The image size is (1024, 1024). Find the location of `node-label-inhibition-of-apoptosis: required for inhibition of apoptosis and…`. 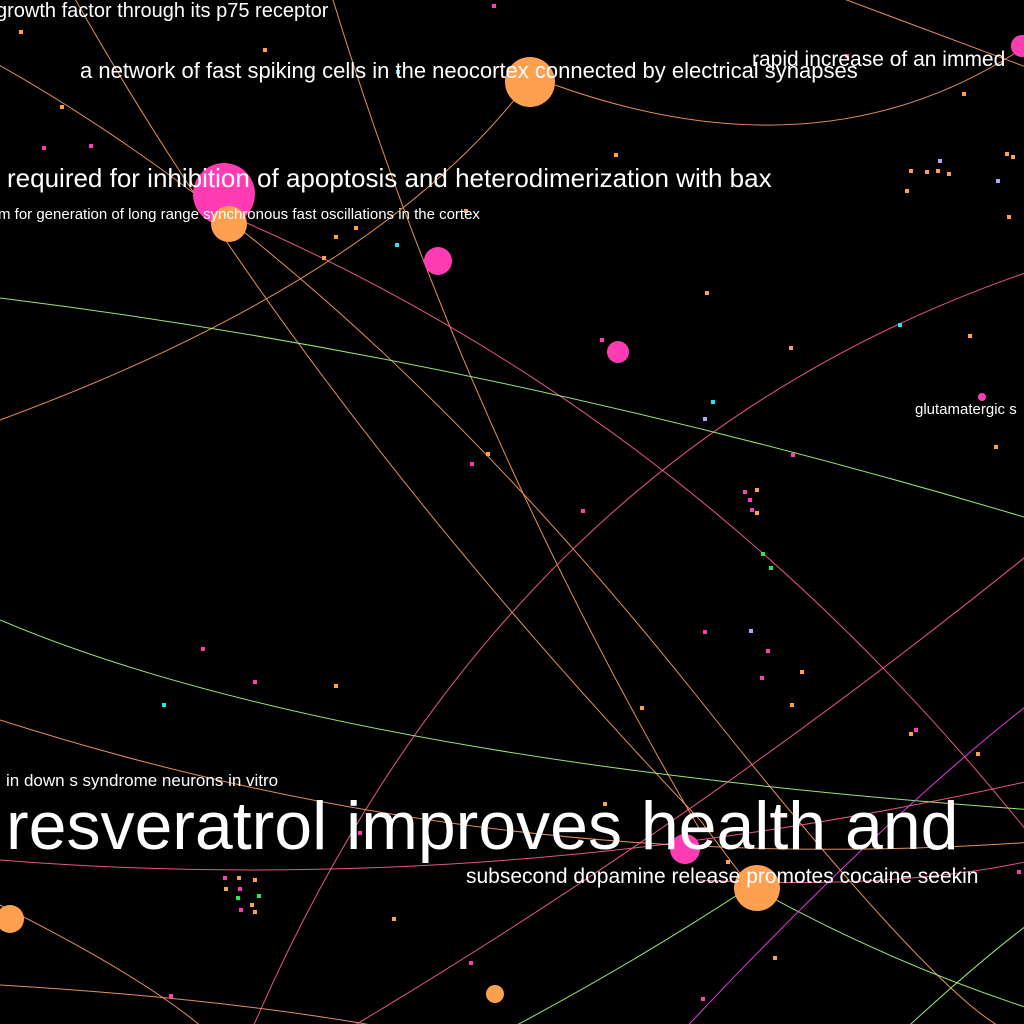

node-label-inhibition-of-apoptosis: required for inhibition of apoptosis and… is located at coordinates (389, 178).